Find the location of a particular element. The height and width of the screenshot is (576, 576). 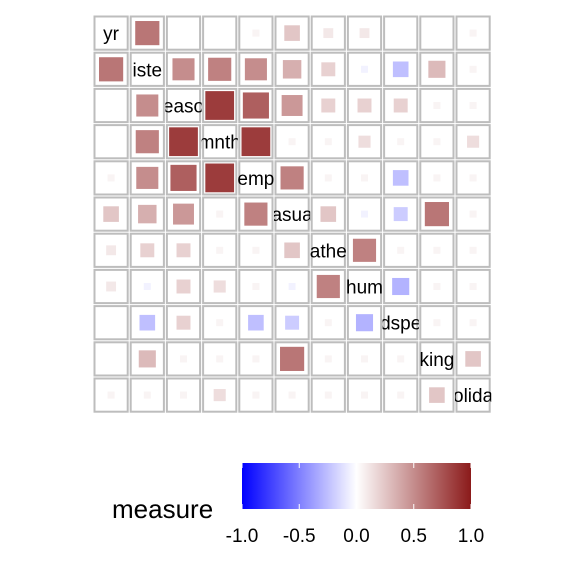

variable-label: yr is located at coordinates (111, 34).